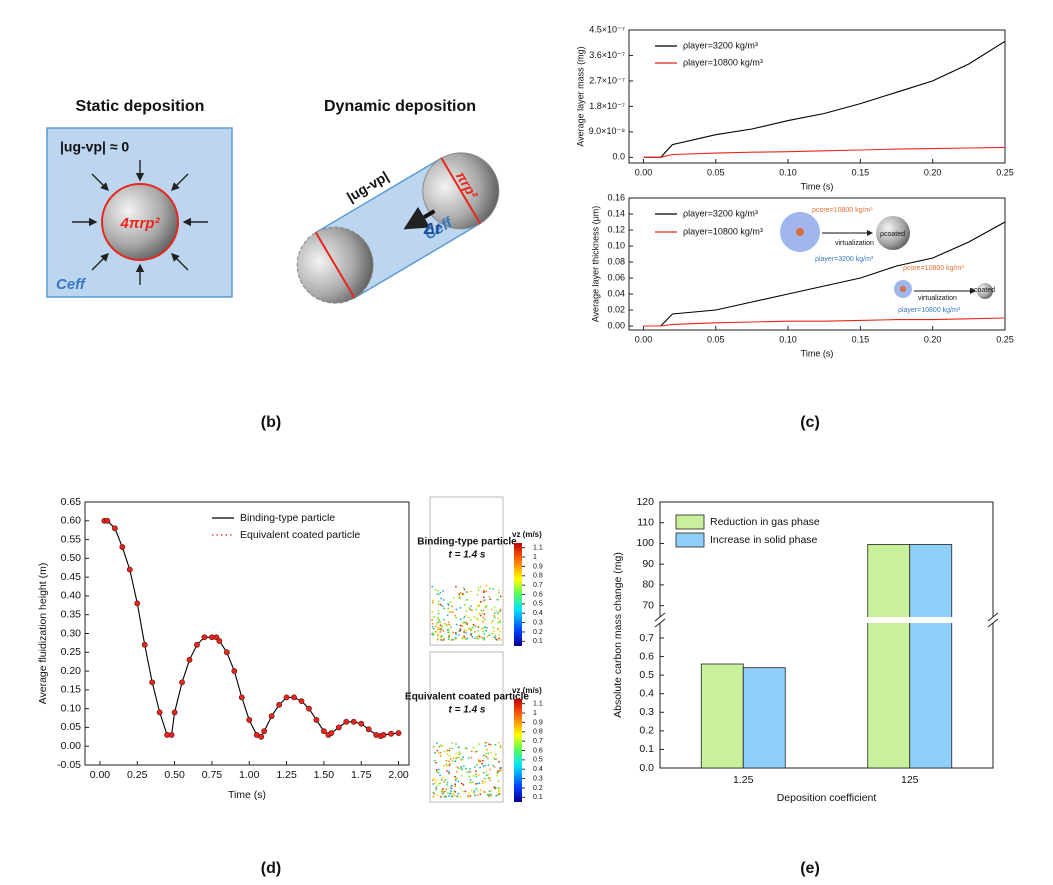 This screenshot has width=1053, height=885. Describe the element at coordinates (71, 690) in the screenshot. I see `y-tick-label: 0.15` at that location.